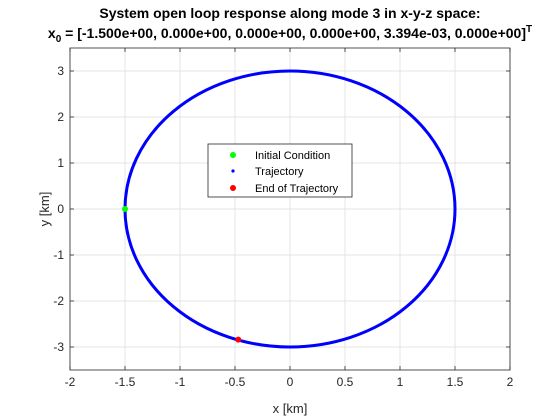 The width and height of the screenshot is (560, 420). Describe the element at coordinates (238, 339) in the screenshot. I see `end-of-trajectory-point` at that location.